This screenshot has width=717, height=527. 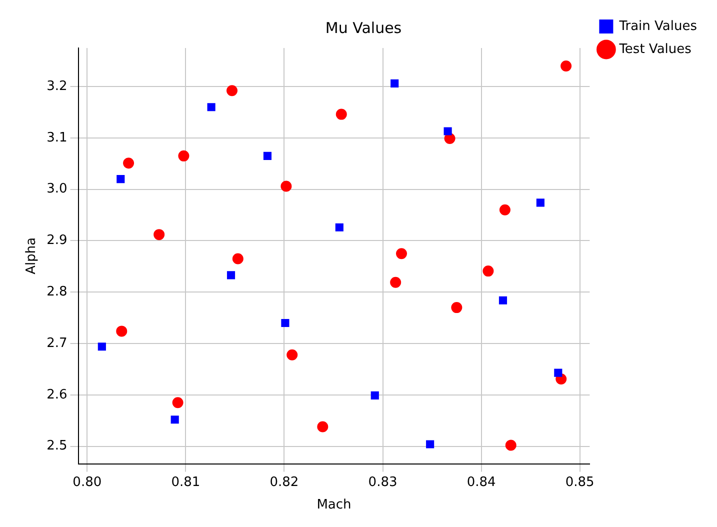 What do you see at coordinates (334, 505) in the screenshot?
I see `x-axis-title: Mach` at bounding box center [334, 505].